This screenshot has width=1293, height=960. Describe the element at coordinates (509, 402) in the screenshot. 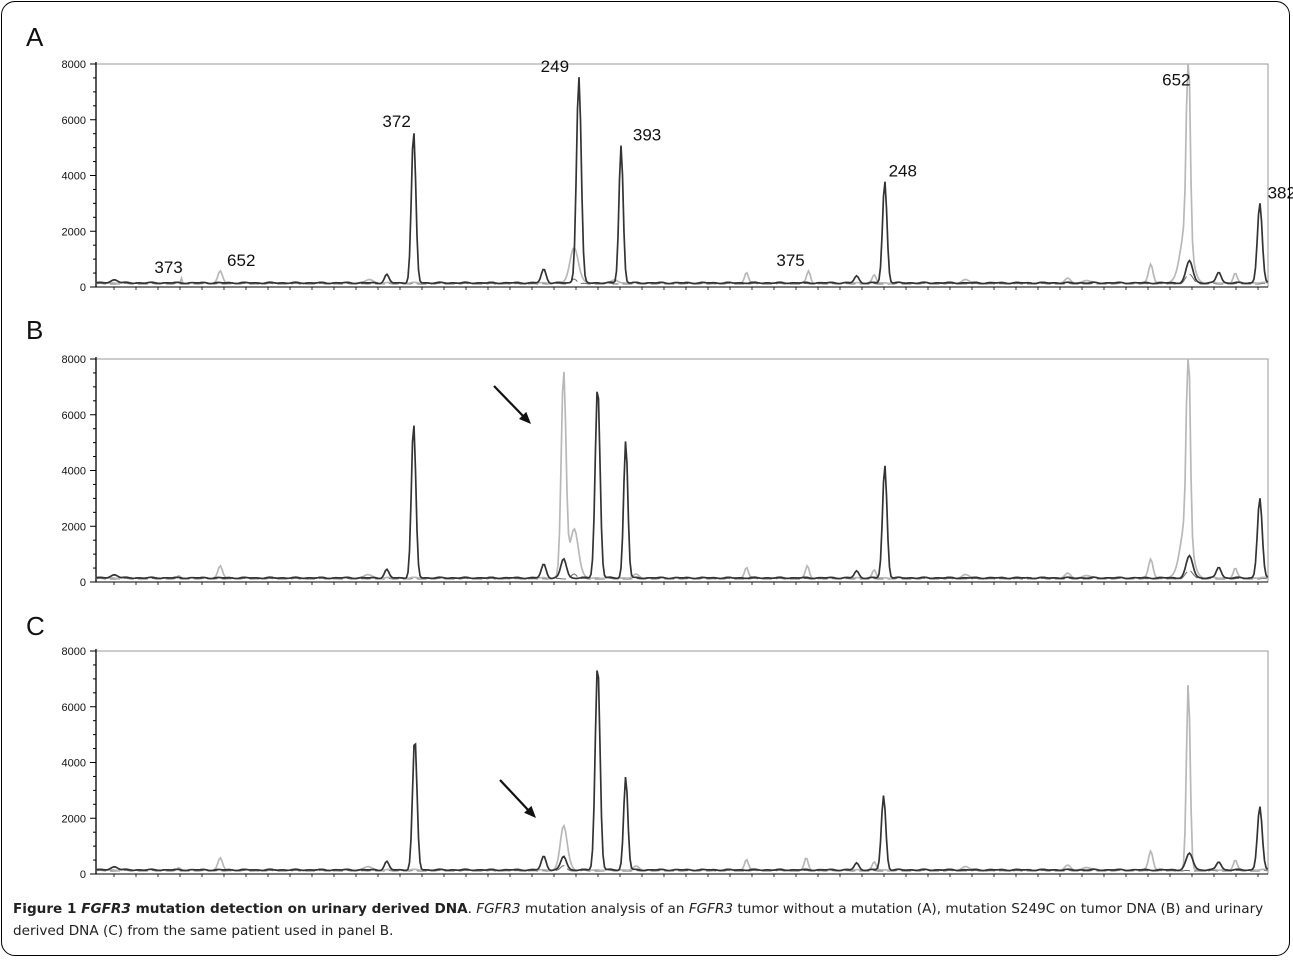

I see `mutation-arrow-b` at that location.